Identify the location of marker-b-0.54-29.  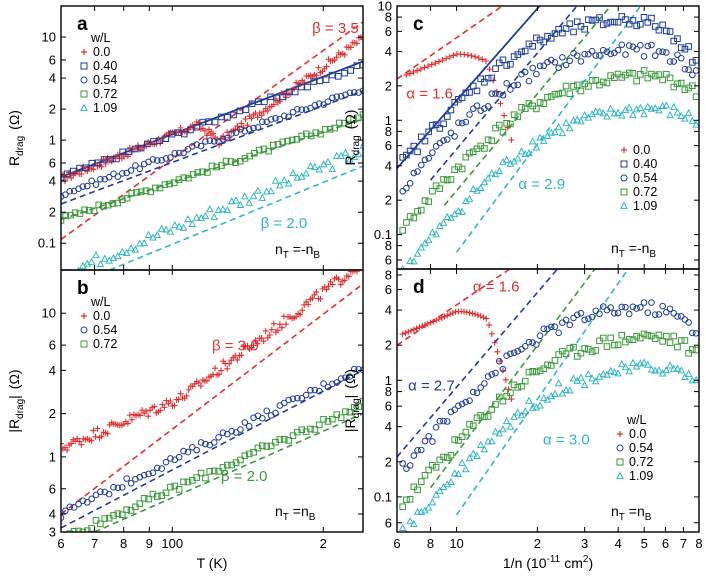
(188, 452).